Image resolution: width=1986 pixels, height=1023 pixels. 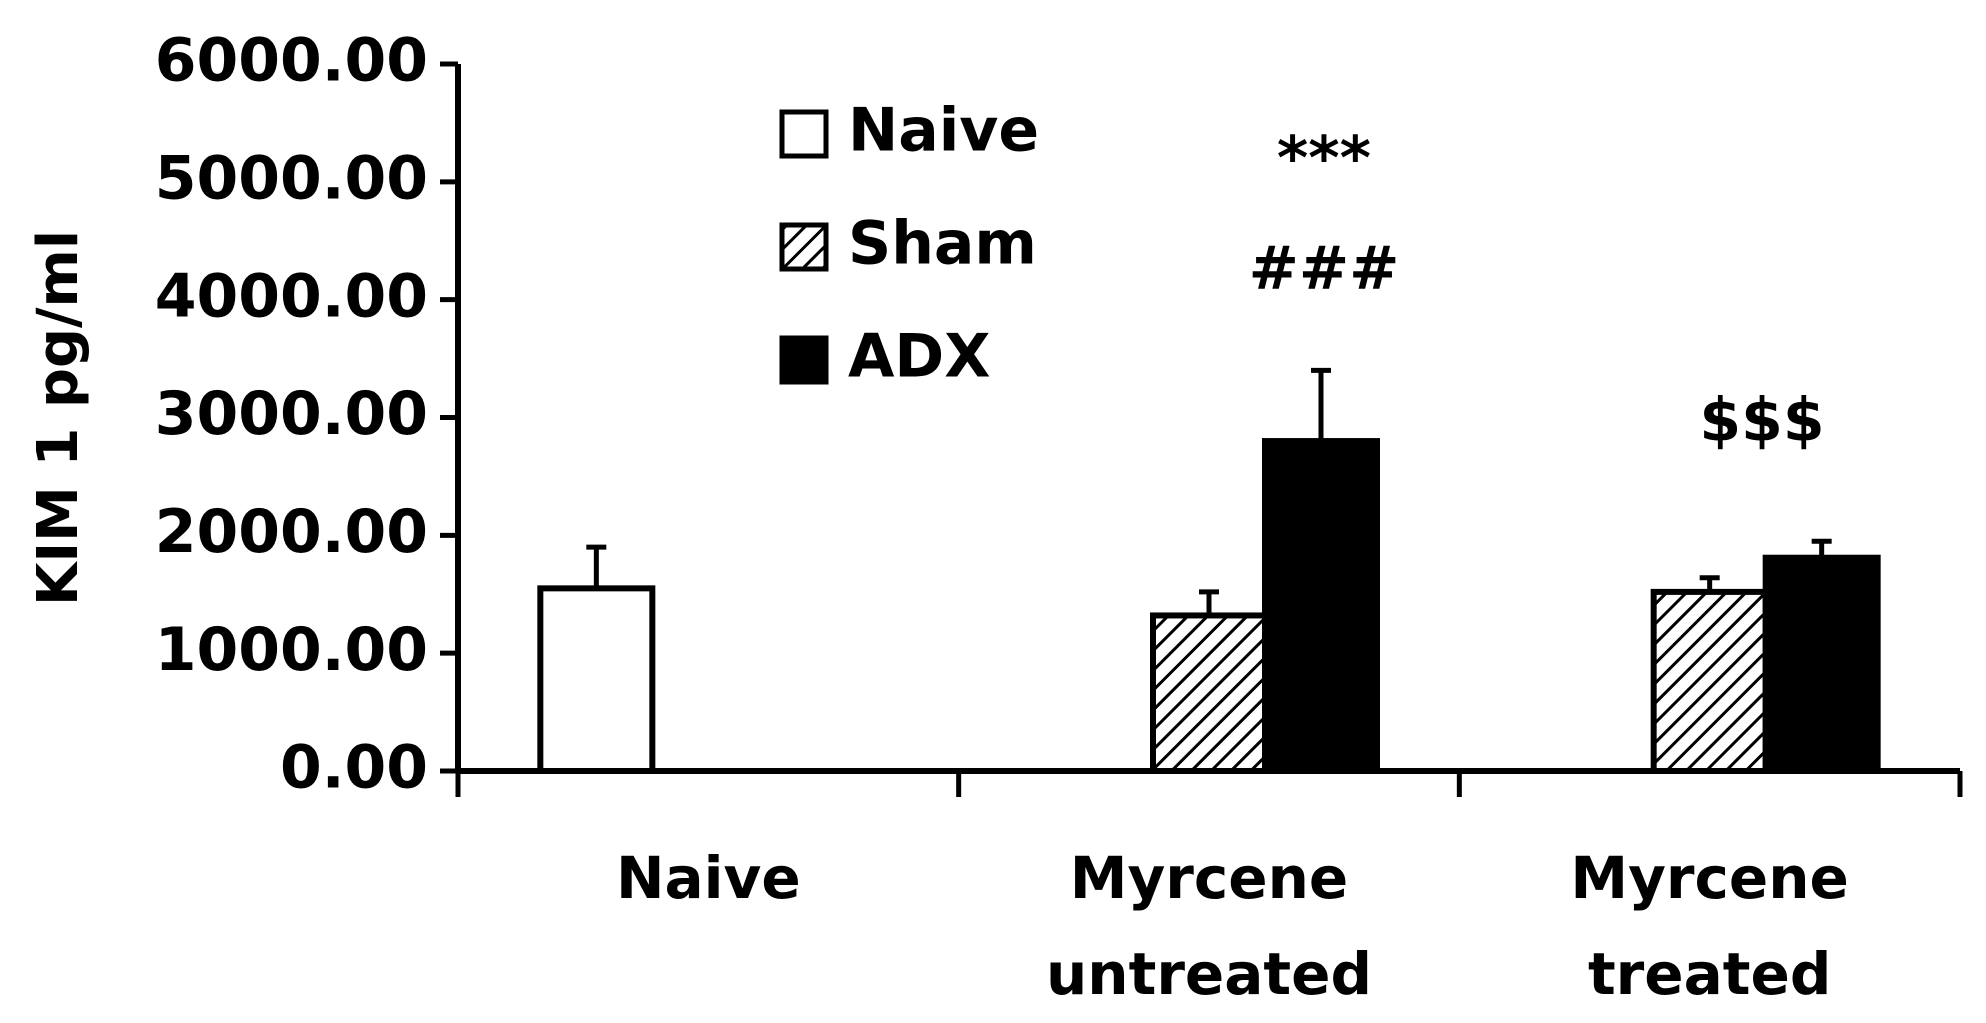 What do you see at coordinates (291, 296) in the screenshot?
I see `y-tick-label: 4000.00` at bounding box center [291, 296].